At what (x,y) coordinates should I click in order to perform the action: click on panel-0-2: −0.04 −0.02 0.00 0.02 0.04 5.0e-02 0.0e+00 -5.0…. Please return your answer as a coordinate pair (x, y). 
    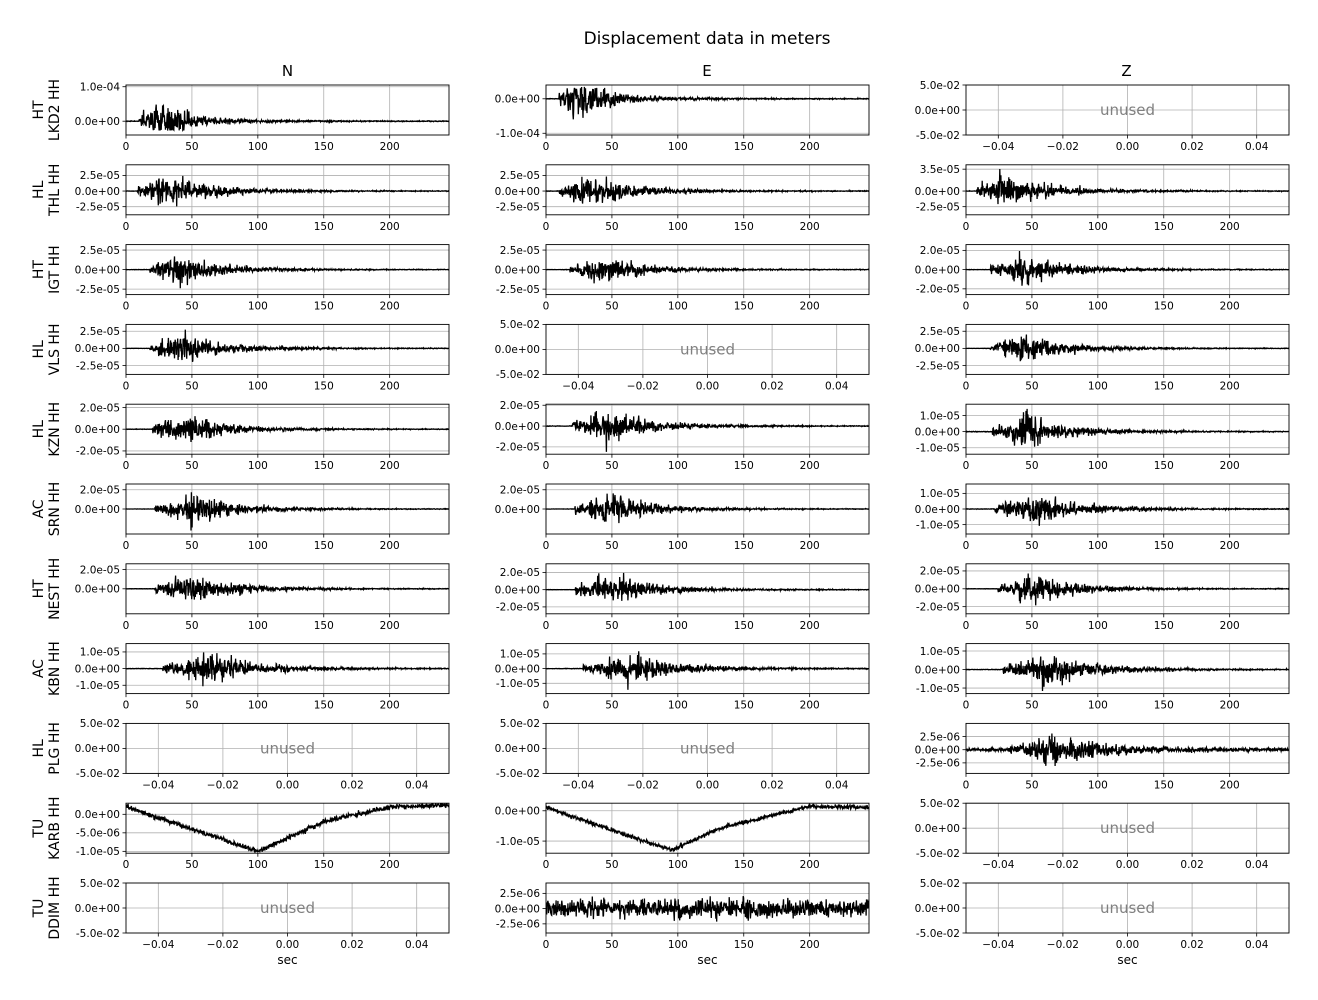
    Looking at the image, I should click on (1102, 116).